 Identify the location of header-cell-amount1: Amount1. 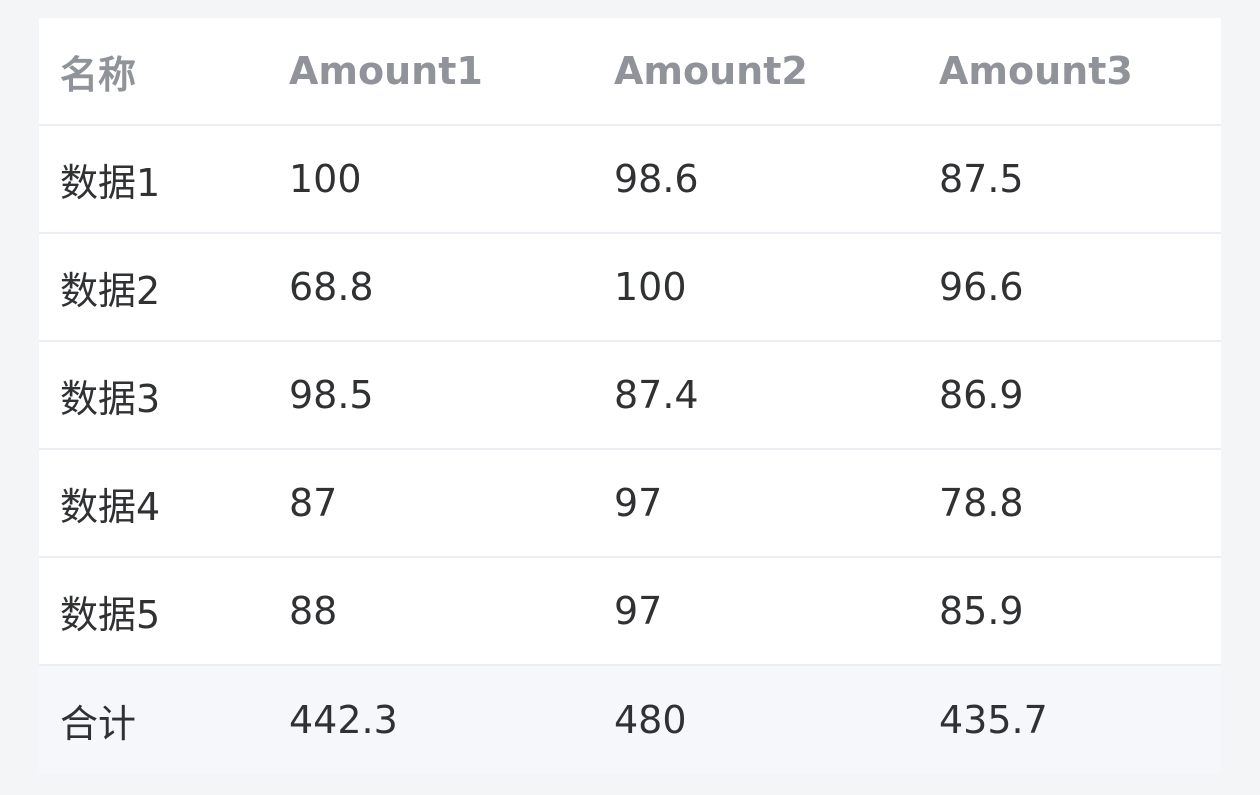
(430, 72).